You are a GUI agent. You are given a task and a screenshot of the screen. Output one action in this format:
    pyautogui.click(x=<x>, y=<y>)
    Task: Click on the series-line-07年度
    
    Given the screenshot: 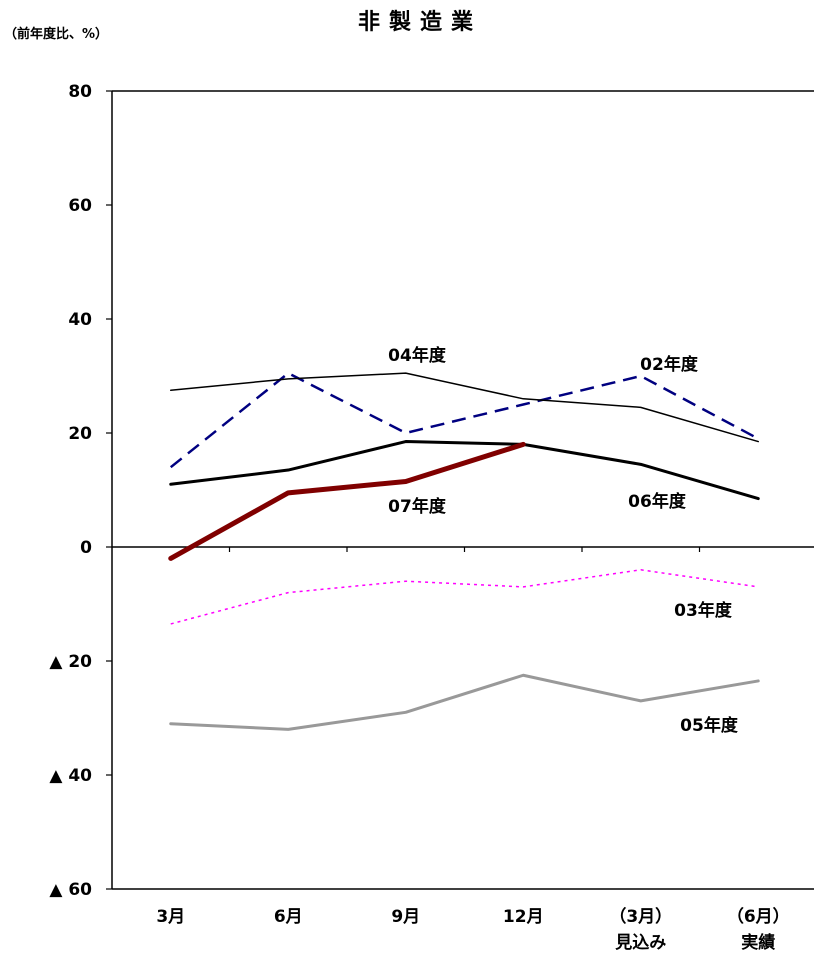 What is the action you would take?
    pyautogui.click(x=347, y=501)
    